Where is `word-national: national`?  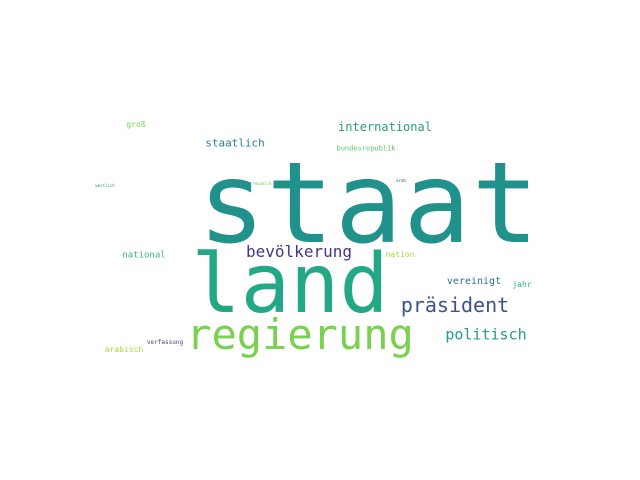
word-national: national is located at coordinates (144, 255).